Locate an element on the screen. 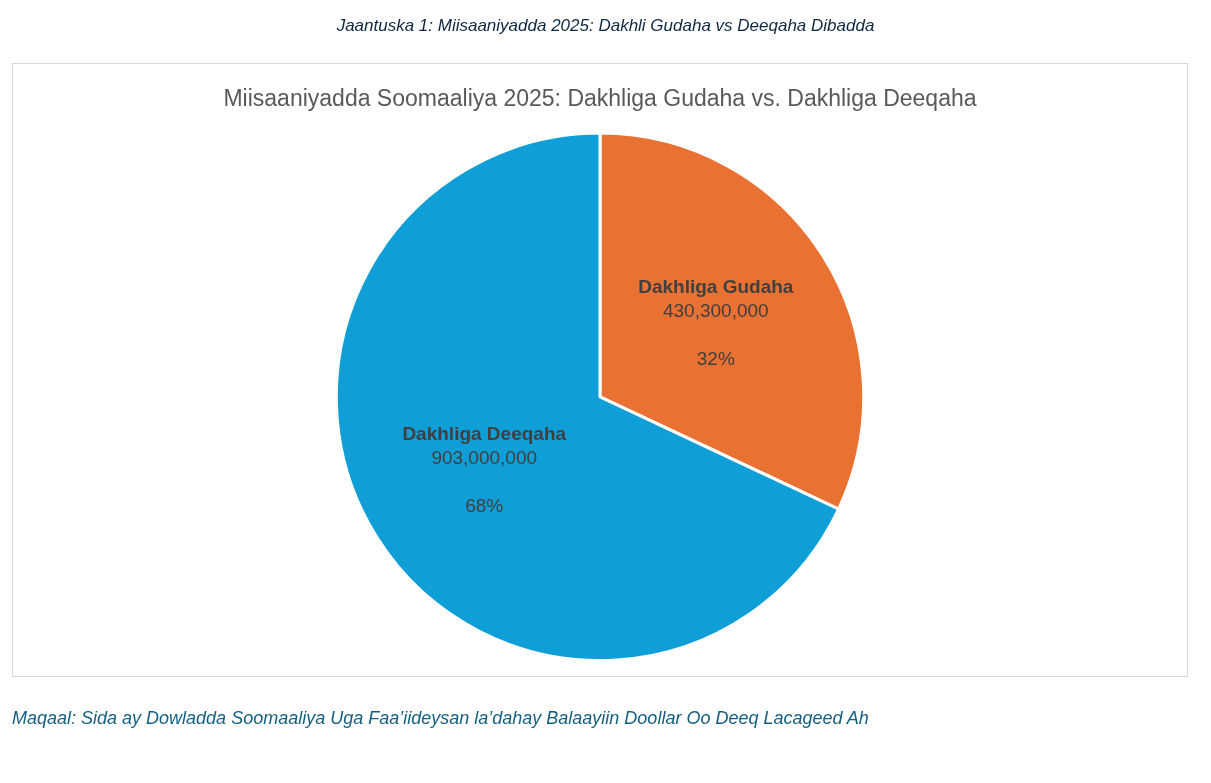  text: 430,300,000 32% is located at coordinates (715, 334).